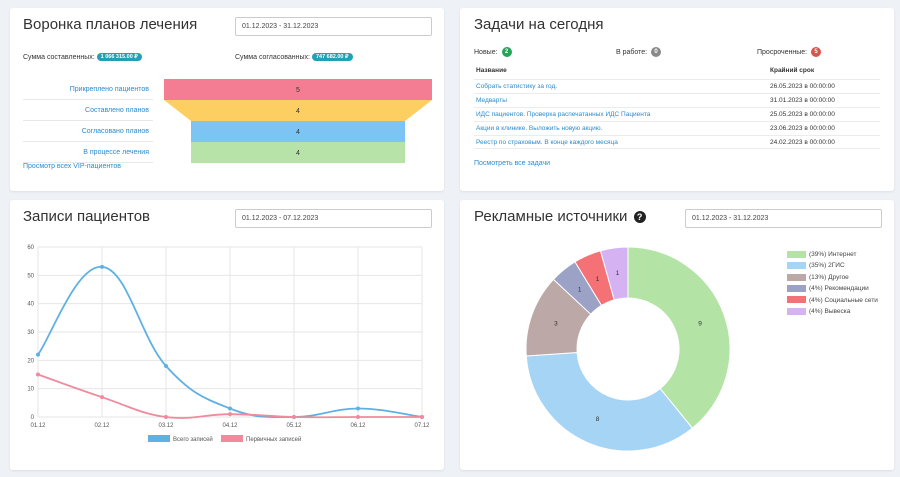 Image resolution: width=900 pixels, height=477 pixels. What do you see at coordinates (506, 52) in the screenshot?
I see `tasks-new-badge: 2` at bounding box center [506, 52].